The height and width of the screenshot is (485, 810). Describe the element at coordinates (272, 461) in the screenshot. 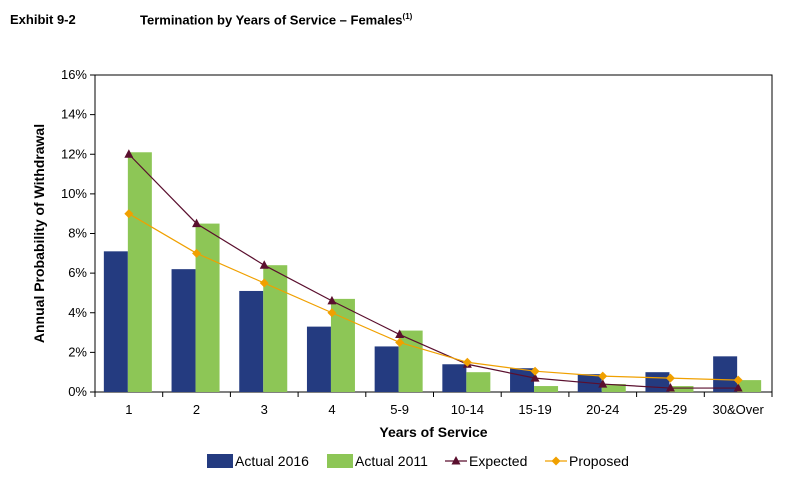

I see `actual-2016-legend-label: Actual 2016` at that location.